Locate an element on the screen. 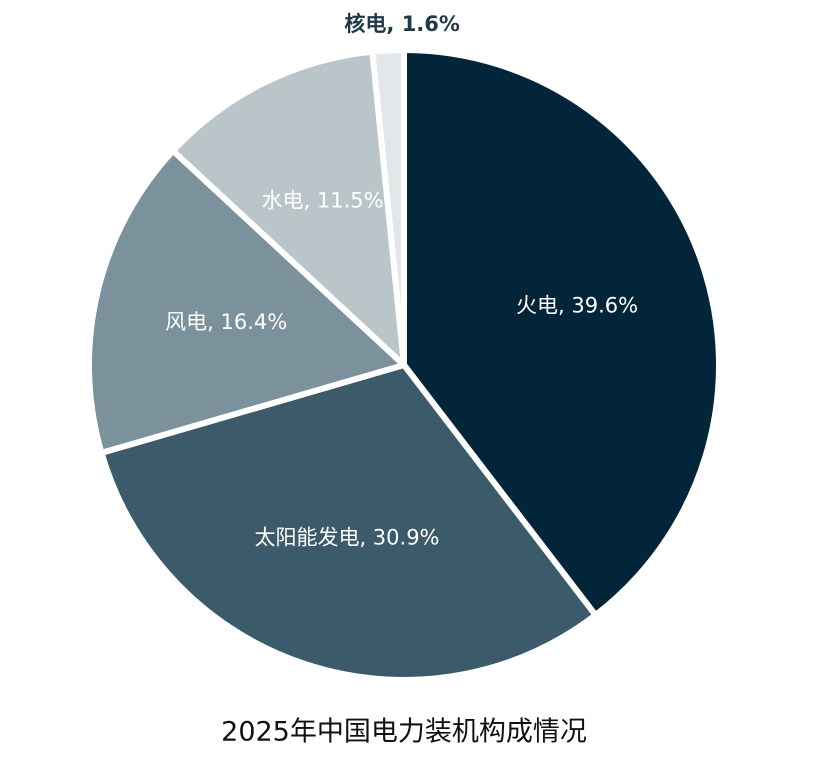 The image size is (817, 775). slice-category: 风电 is located at coordinates (186, 322).